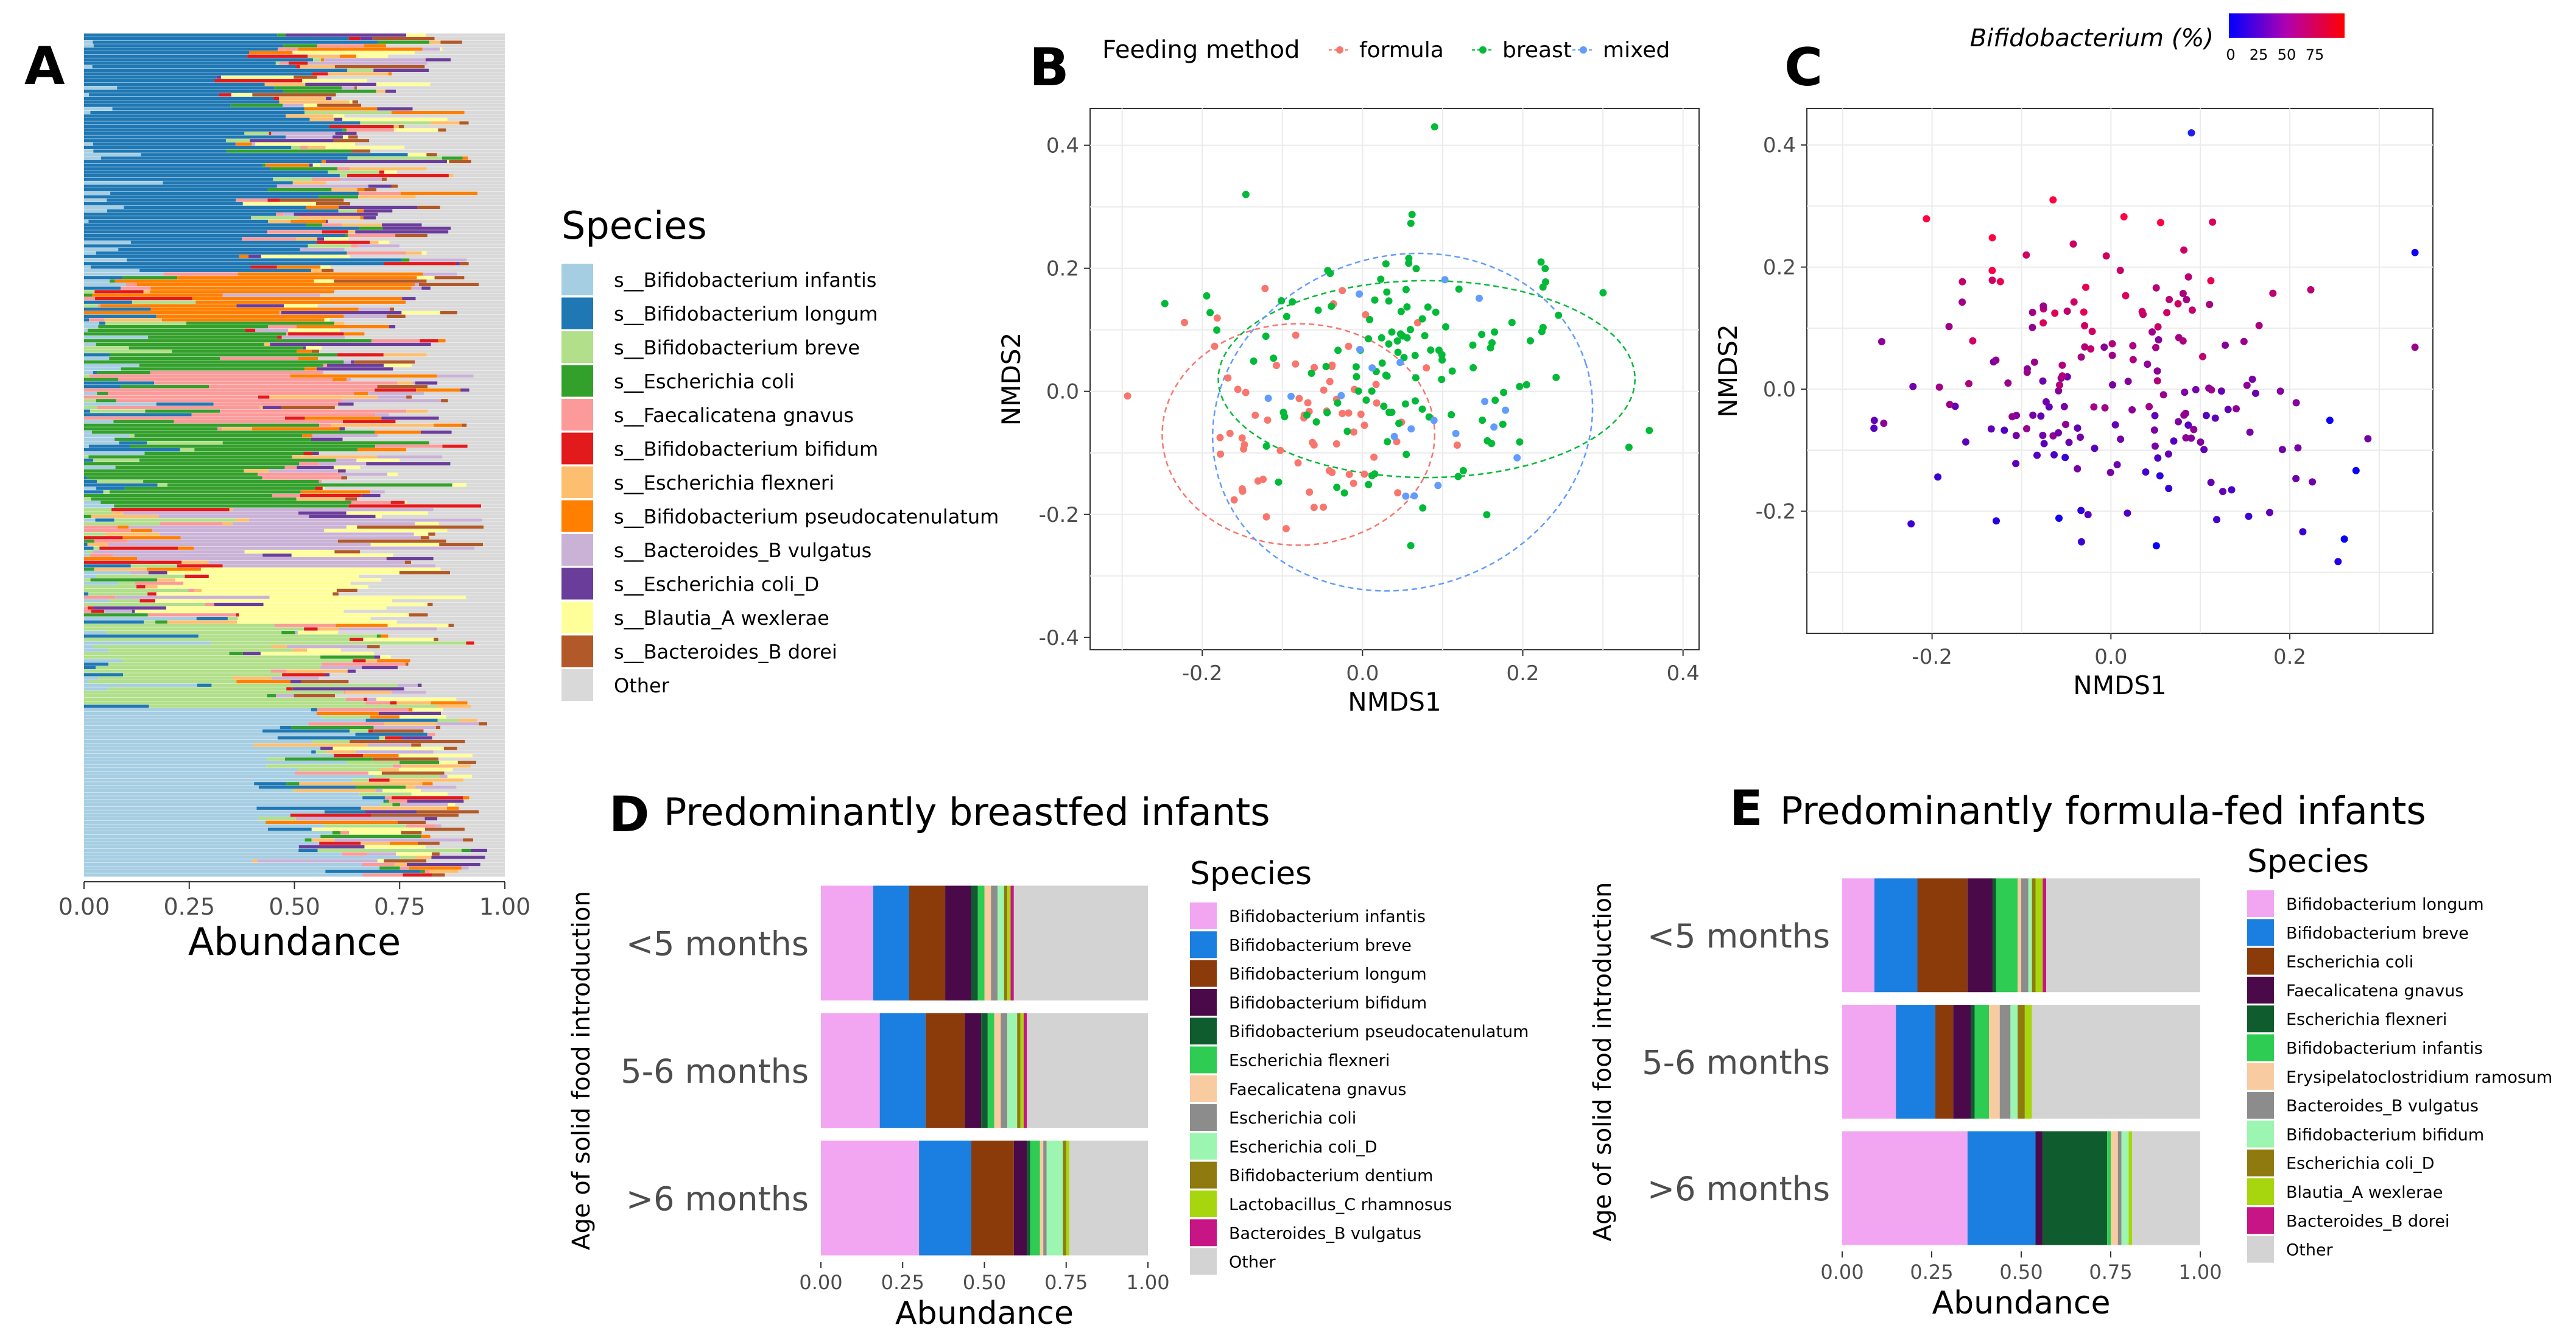 Image resolution: width=2576 pixels, height=1333 pixels. Describe the element at coordinates (1252, 1262) in the screenshot. I see `legend-label: Other` at that location.